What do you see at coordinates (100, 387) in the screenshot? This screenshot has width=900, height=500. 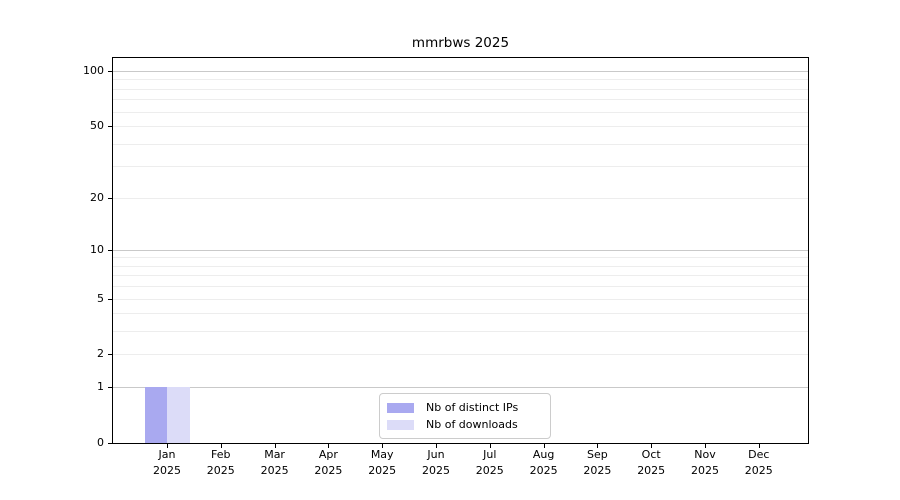 I see `y-tick-label: 1` at bounding box center [100, 387].